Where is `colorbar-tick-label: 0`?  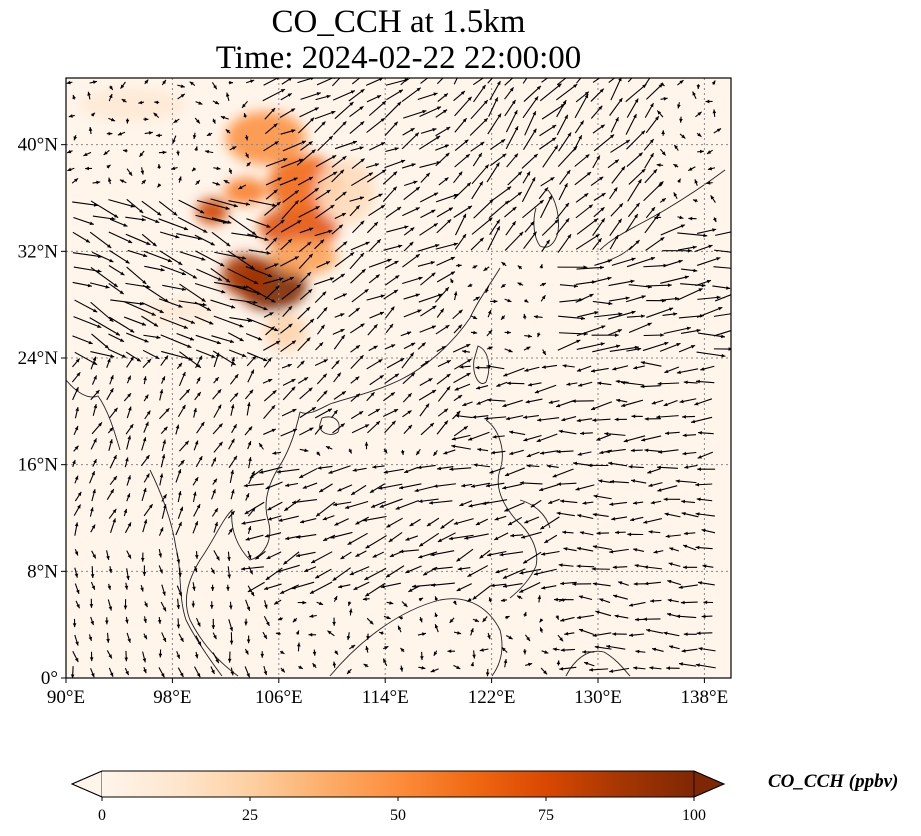 colorbar-tick-label: 0 is located at coordinates (102, 815).